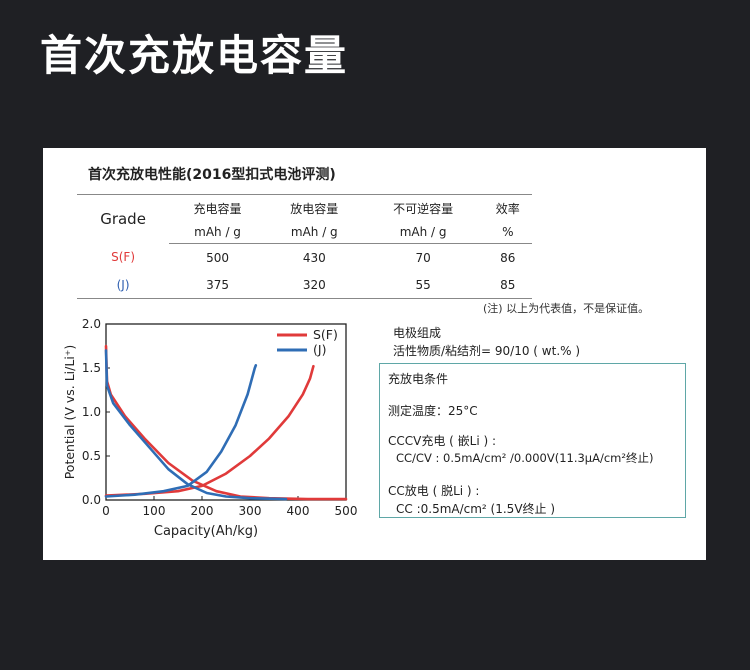 The image size is (750, 670). What do you see at coordinates (508, 257) in the screenshot?
I see `table-cell: 86` at bounding box center [508, 257].